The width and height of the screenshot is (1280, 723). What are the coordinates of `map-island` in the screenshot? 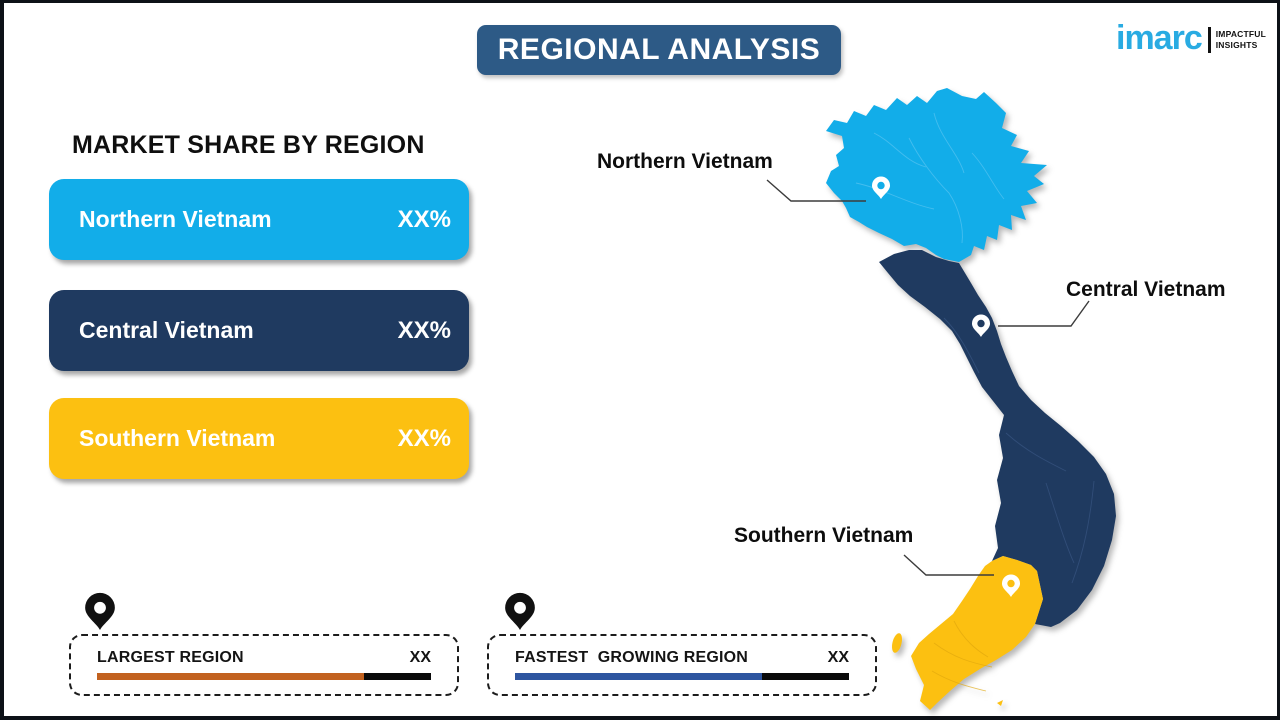 It's located at (897, 643).